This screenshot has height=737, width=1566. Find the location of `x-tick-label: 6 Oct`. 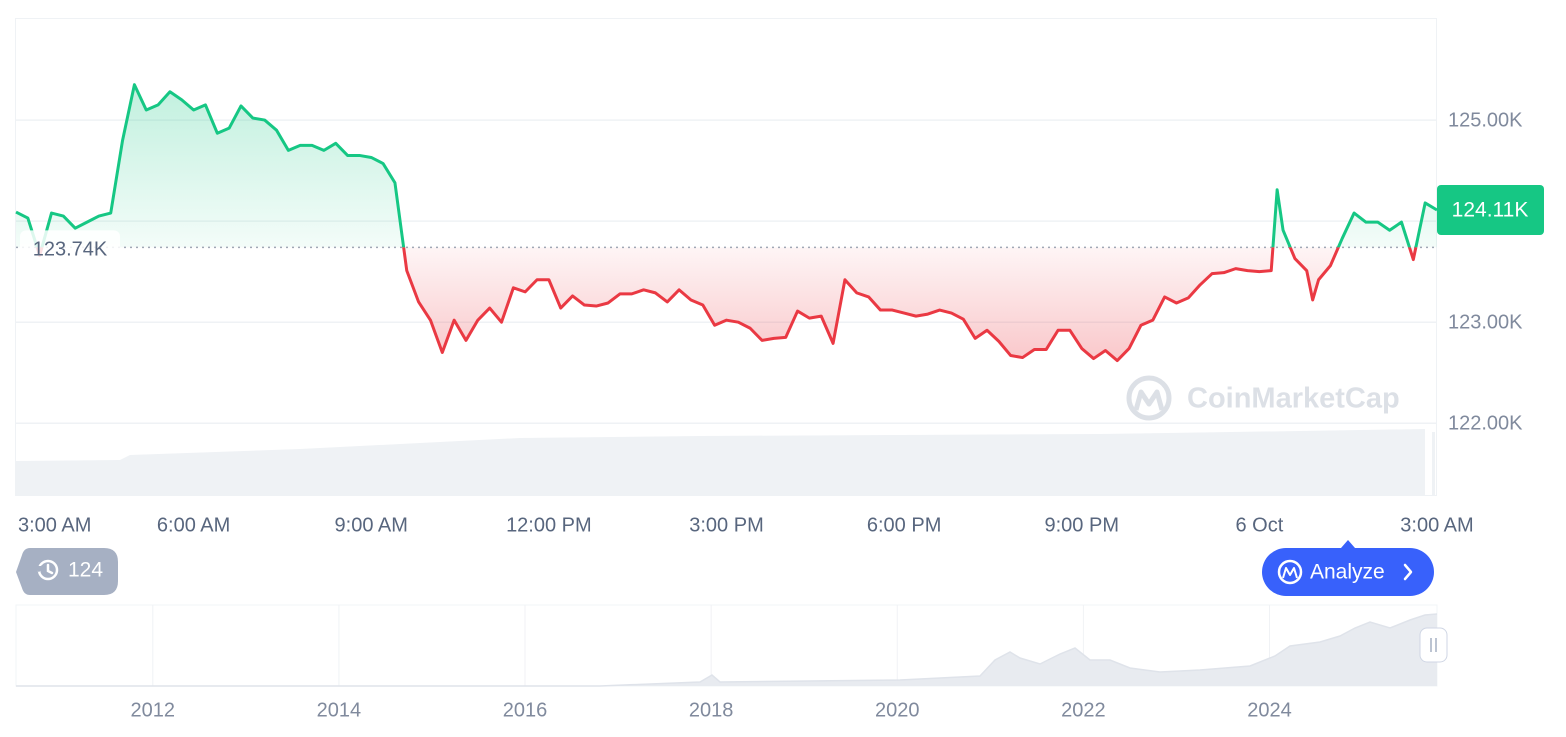

x-tick-label: 6 Oct is located at coordinates (1259, 525).